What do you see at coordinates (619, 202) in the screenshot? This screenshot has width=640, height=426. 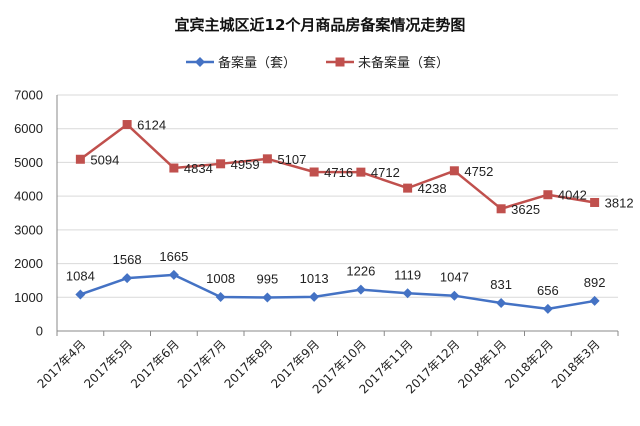 I see `data-label: 3812` at bounding box center [619, 202].